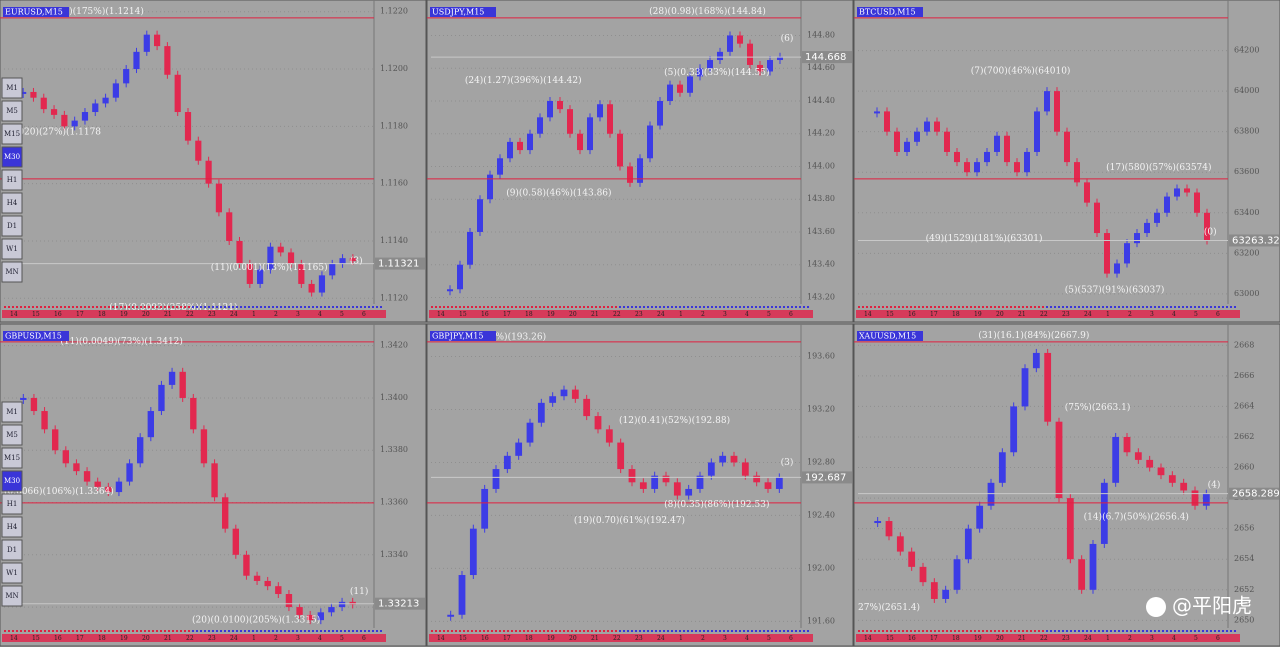 This screenshot has width=1280, height=647. What do you see at coordinates (1021, 70) in the screenshot?
I see `annotation: (7)(700)(46%)(64010)` at bounding box center [1021, 70].